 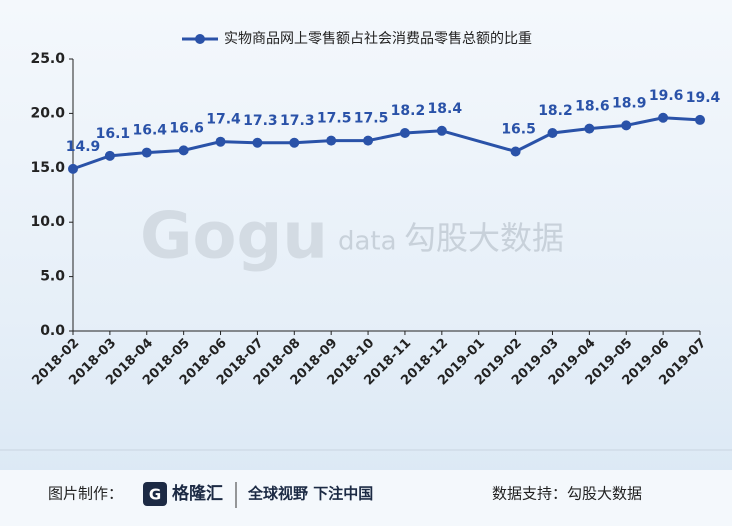 I want to click on y-tick-label: 10.0, so click(x=47, y=222).